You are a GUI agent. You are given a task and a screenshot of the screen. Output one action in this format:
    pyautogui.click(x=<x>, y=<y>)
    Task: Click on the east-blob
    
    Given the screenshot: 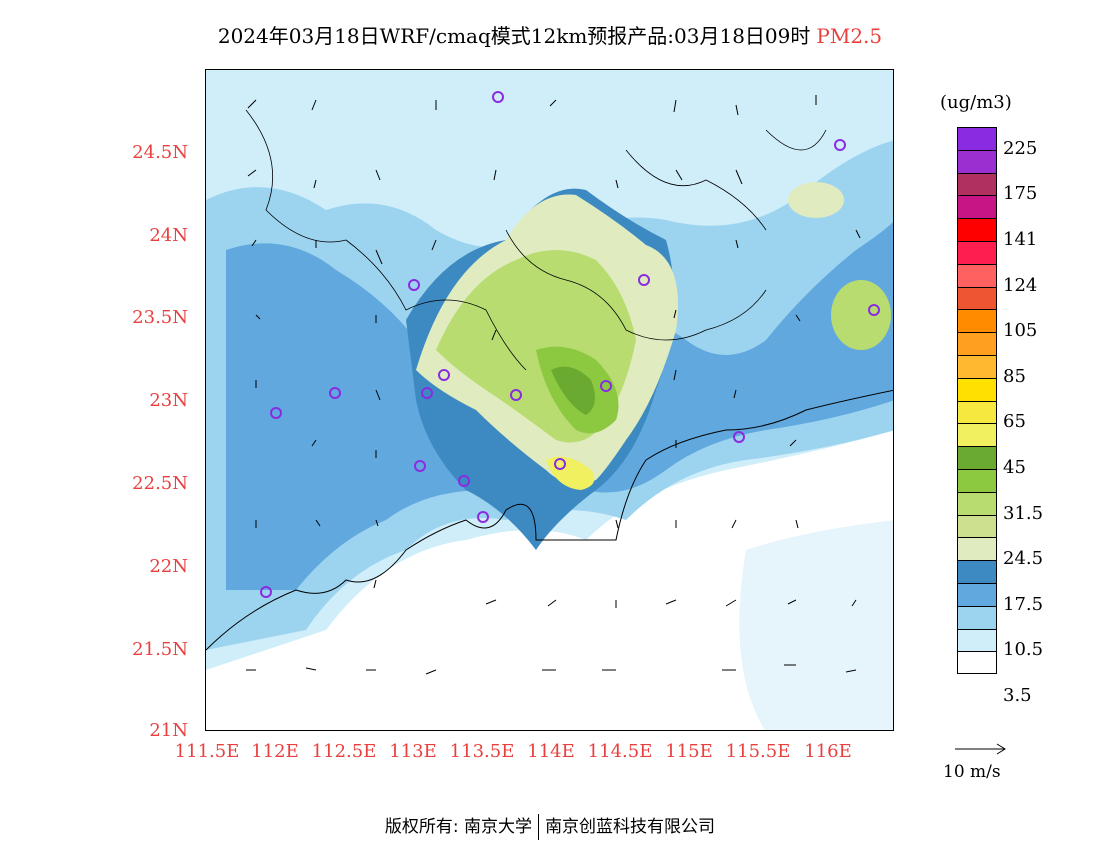 What is the action you would take?
    pyautogui.click(x=861, y=315)
    